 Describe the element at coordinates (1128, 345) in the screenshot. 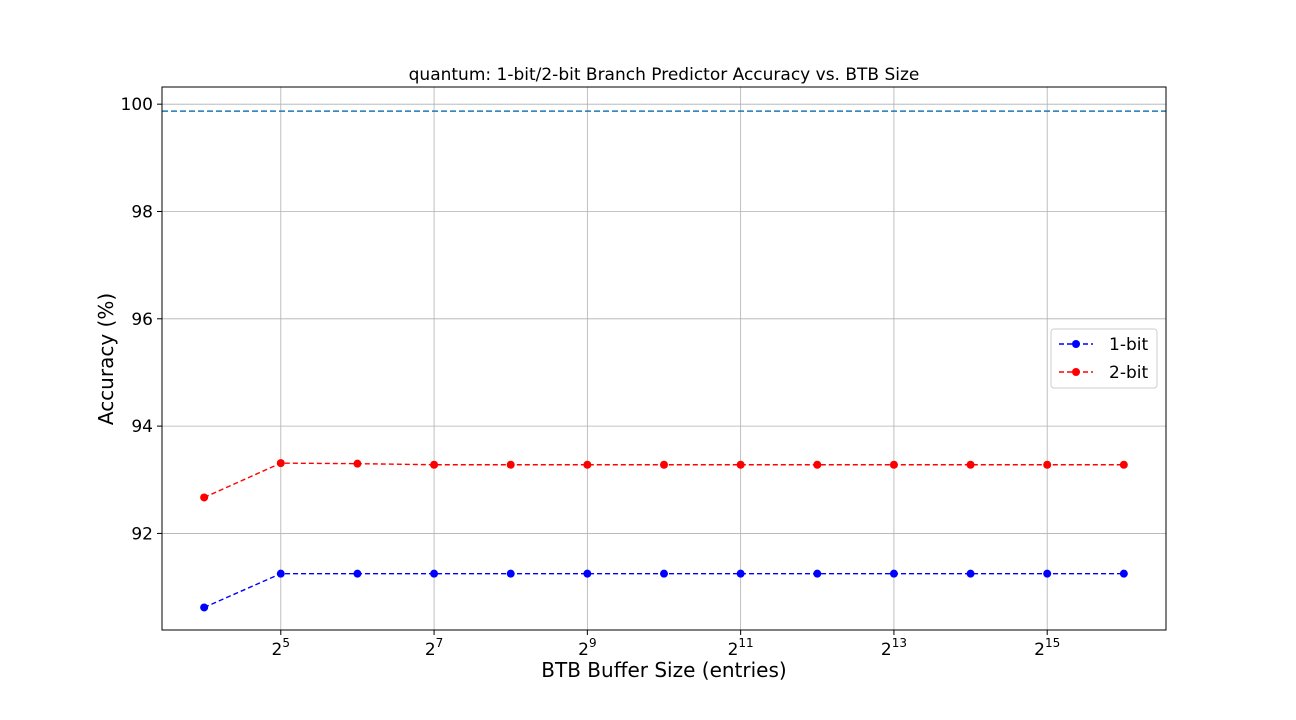

I see `legend-label-1-bit: 1-bit` at that location.